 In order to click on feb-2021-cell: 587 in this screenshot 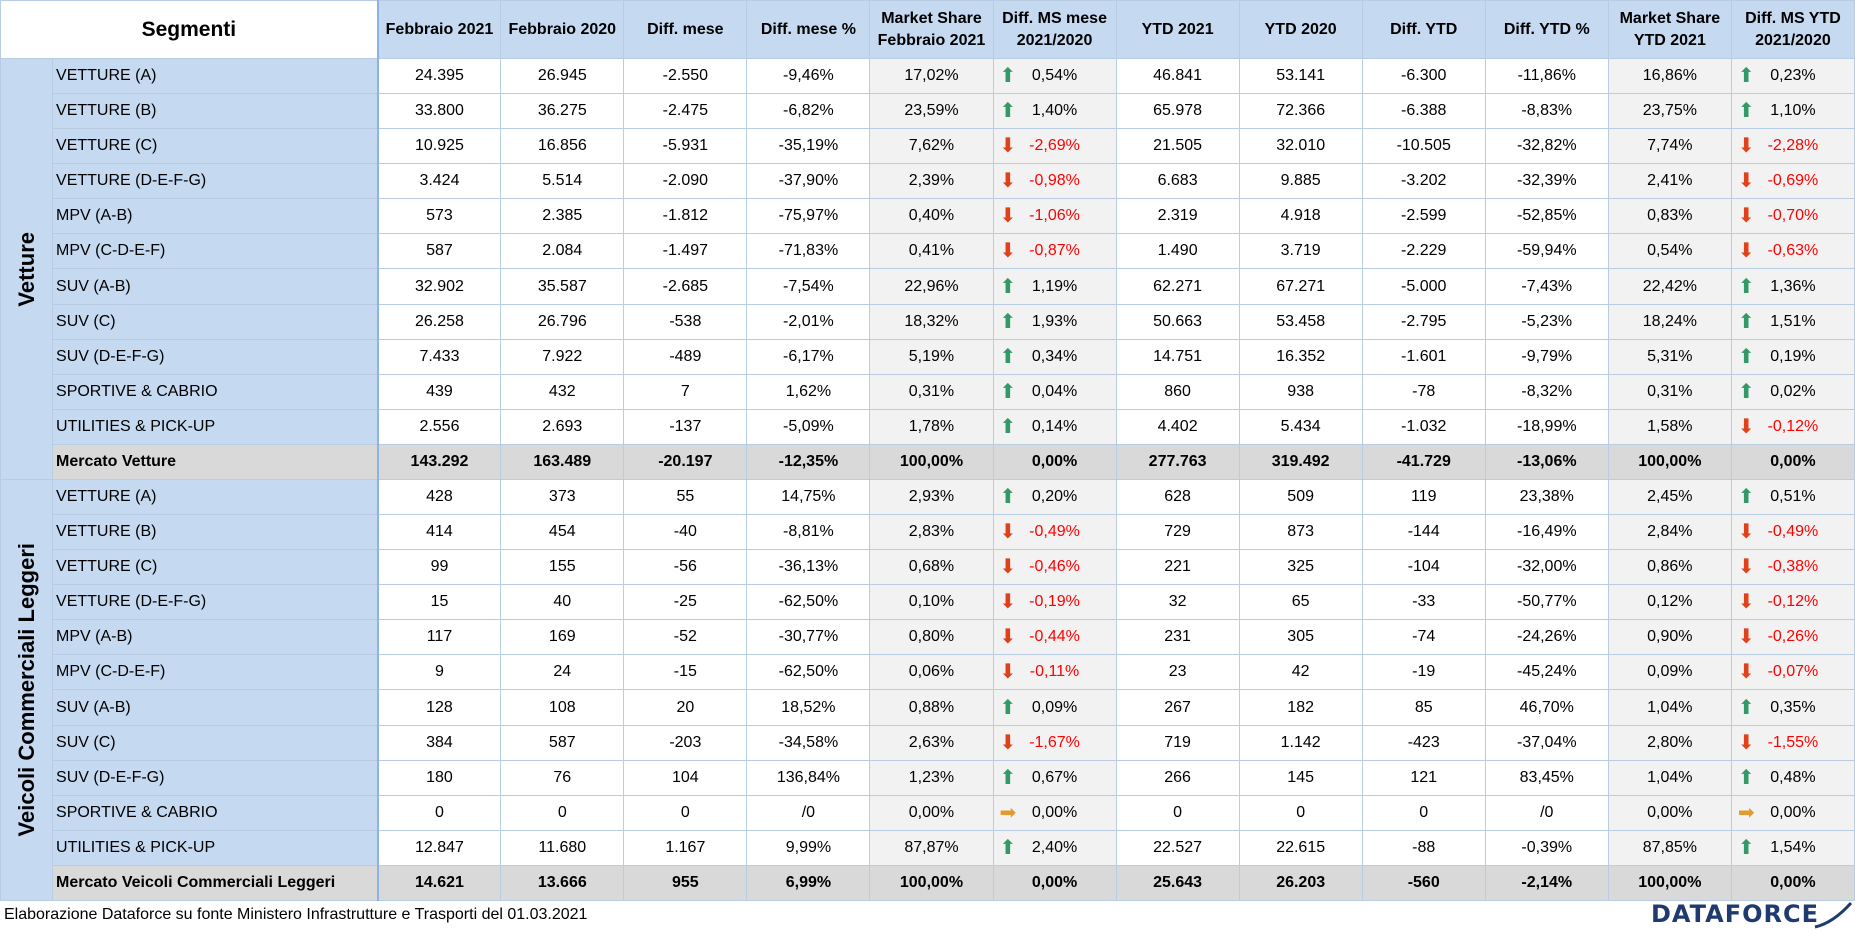, I will do `click(439, 251)`.